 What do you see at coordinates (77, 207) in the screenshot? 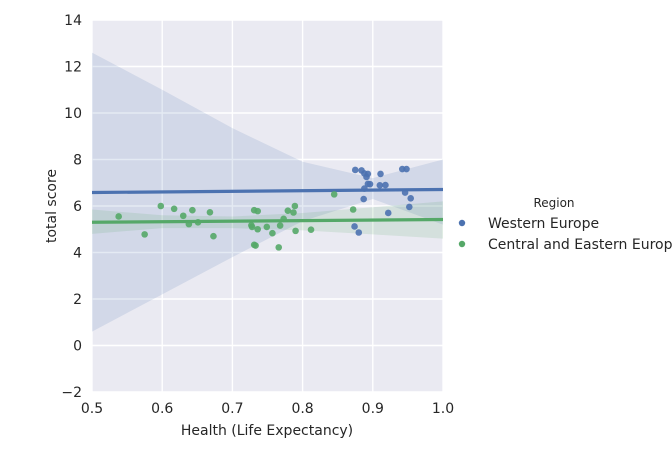
I see `y-tick-label: 6` at bounding box center [77, 207].